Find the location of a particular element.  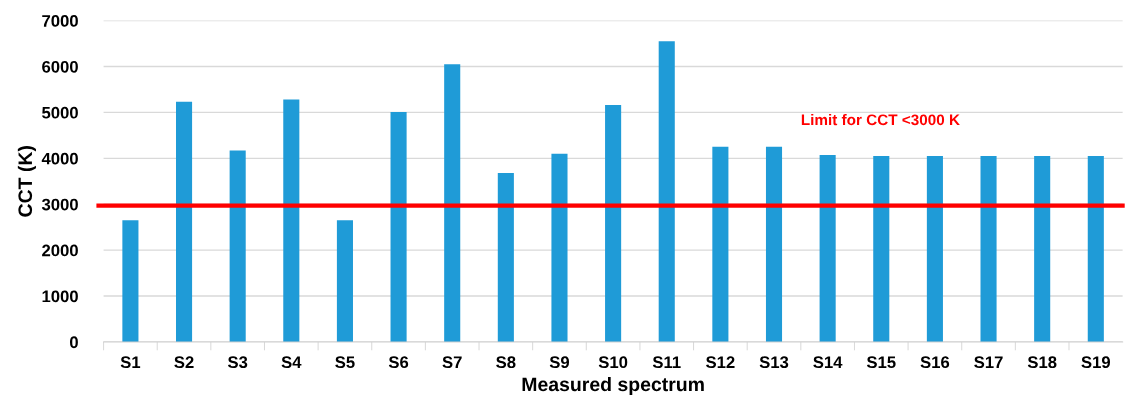

x-tick-label: S9 is located at coordinates (559, 362).